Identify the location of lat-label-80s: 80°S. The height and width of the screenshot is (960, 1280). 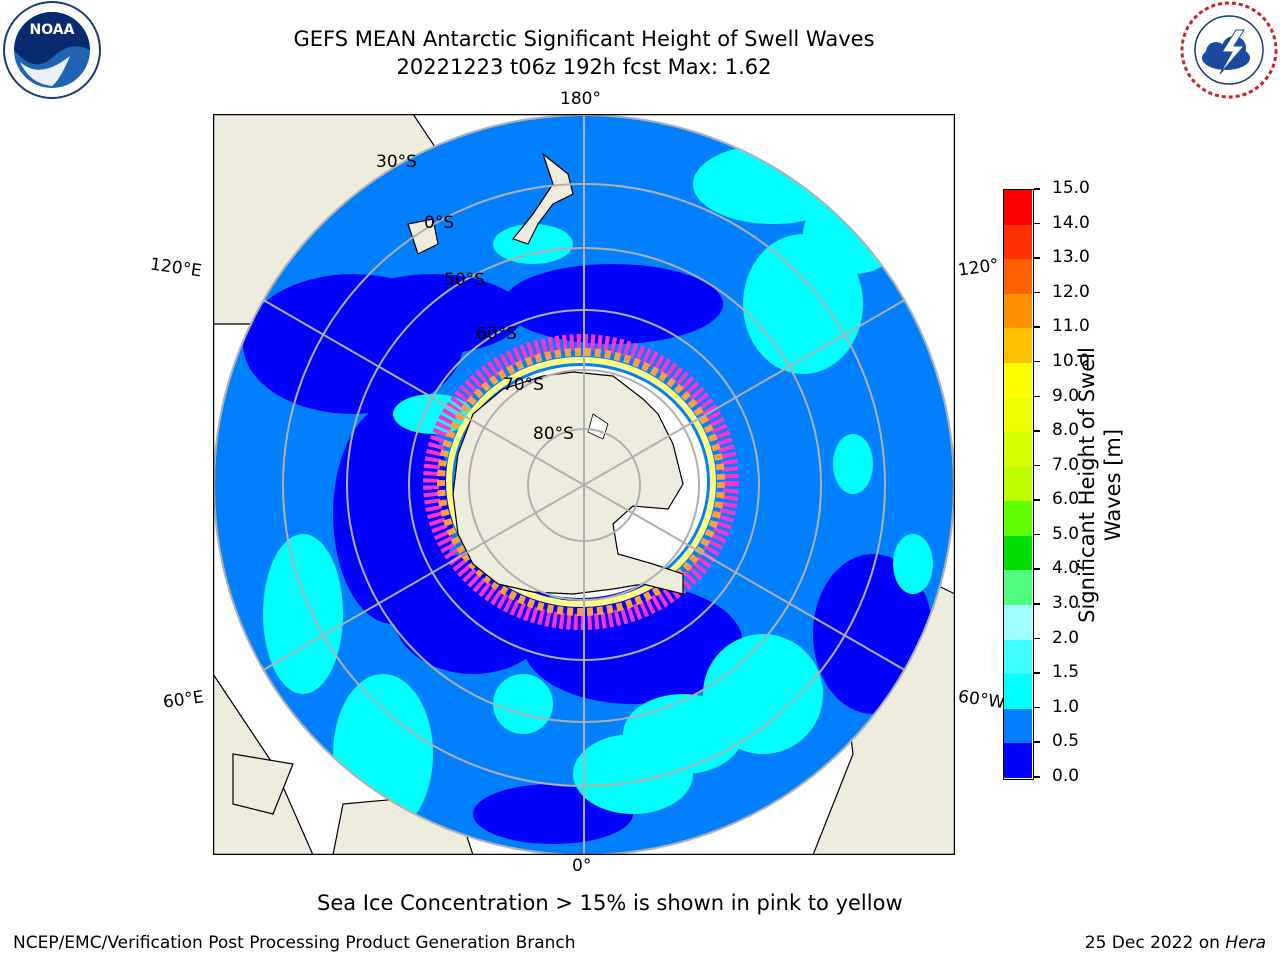
(553, 434).